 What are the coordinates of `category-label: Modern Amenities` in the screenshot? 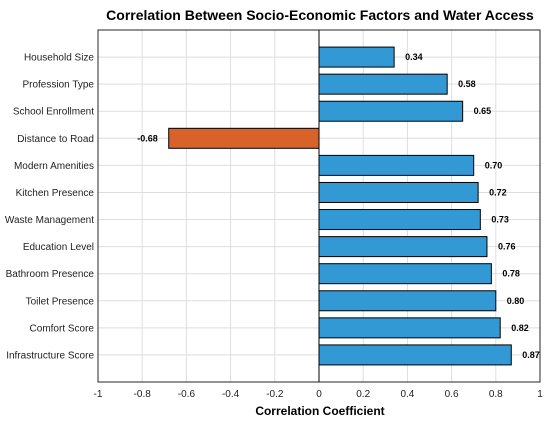 It's located at (54, 166).